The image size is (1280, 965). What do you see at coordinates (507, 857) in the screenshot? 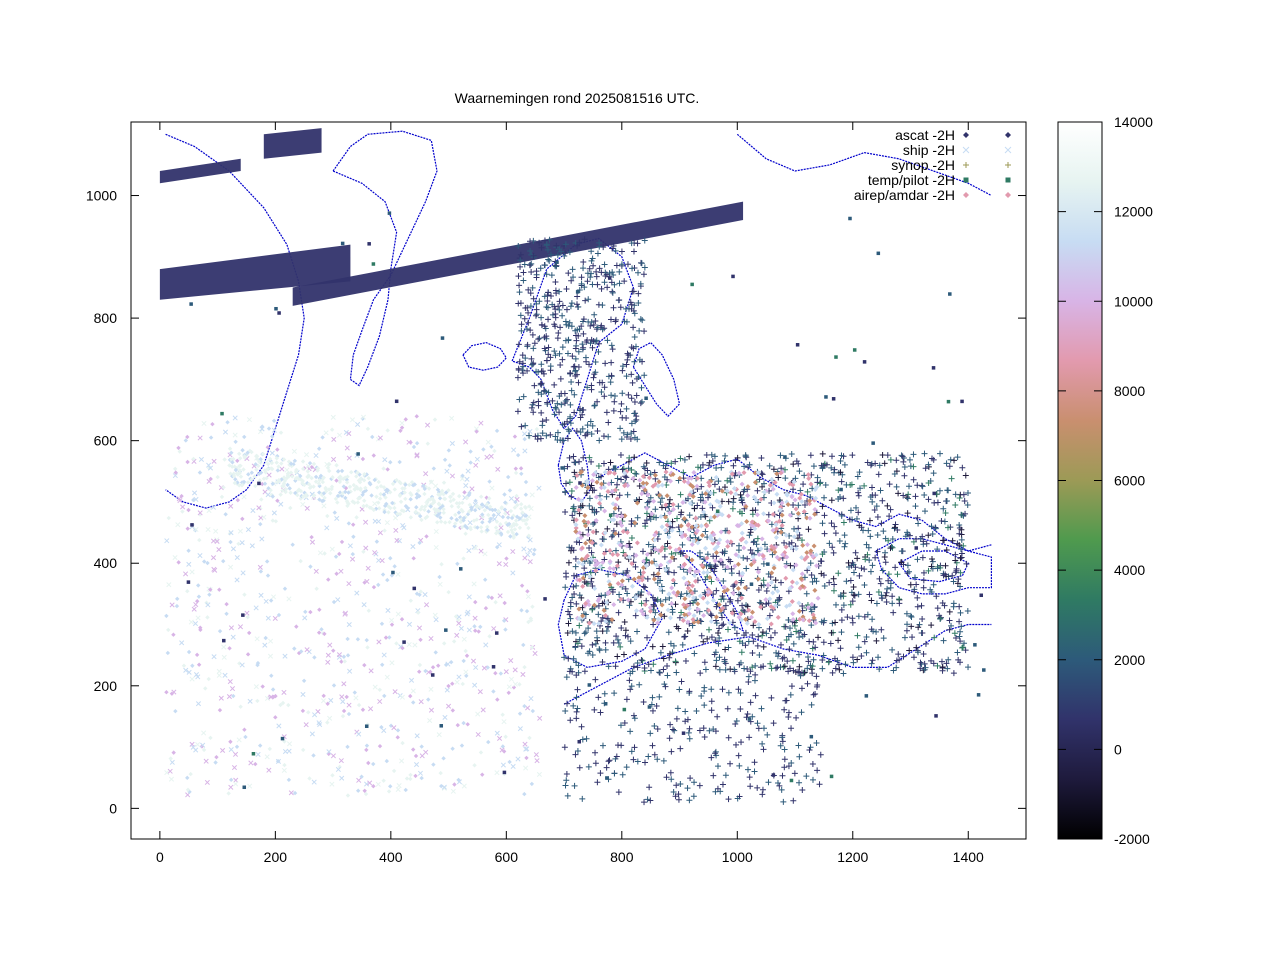
I see `x-tick-label: 600` at bounding box center [507, 857].